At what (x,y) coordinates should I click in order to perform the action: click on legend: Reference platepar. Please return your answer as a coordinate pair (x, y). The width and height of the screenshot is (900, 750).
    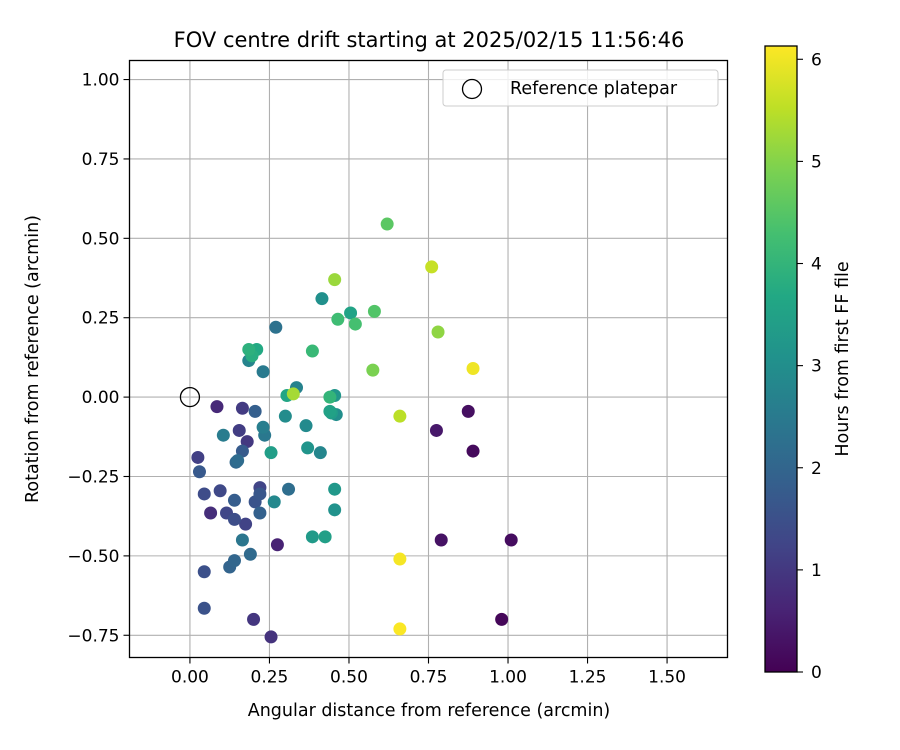
    Looking at the image, I should click on (580, 88).